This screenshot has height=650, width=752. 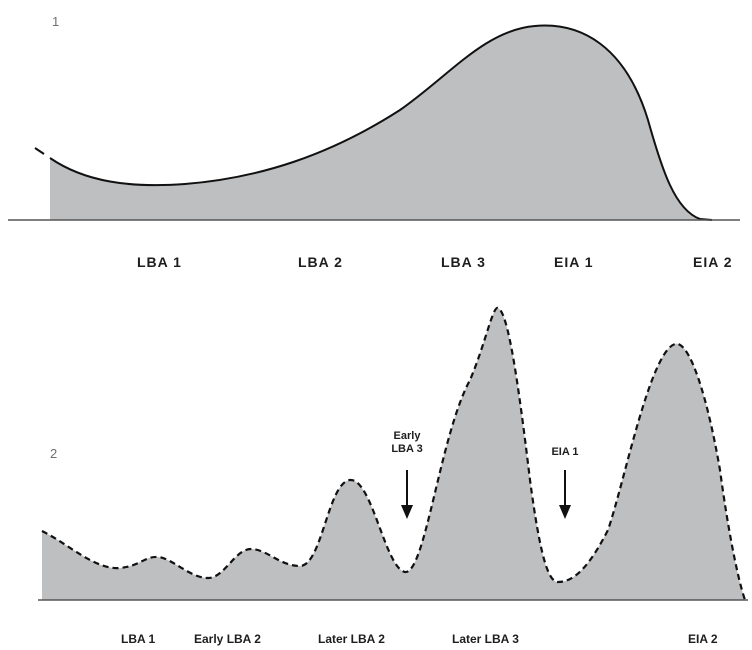 I want to click on annotation-early-lba-3: Early LBA 3, so click(x=407, y=443).